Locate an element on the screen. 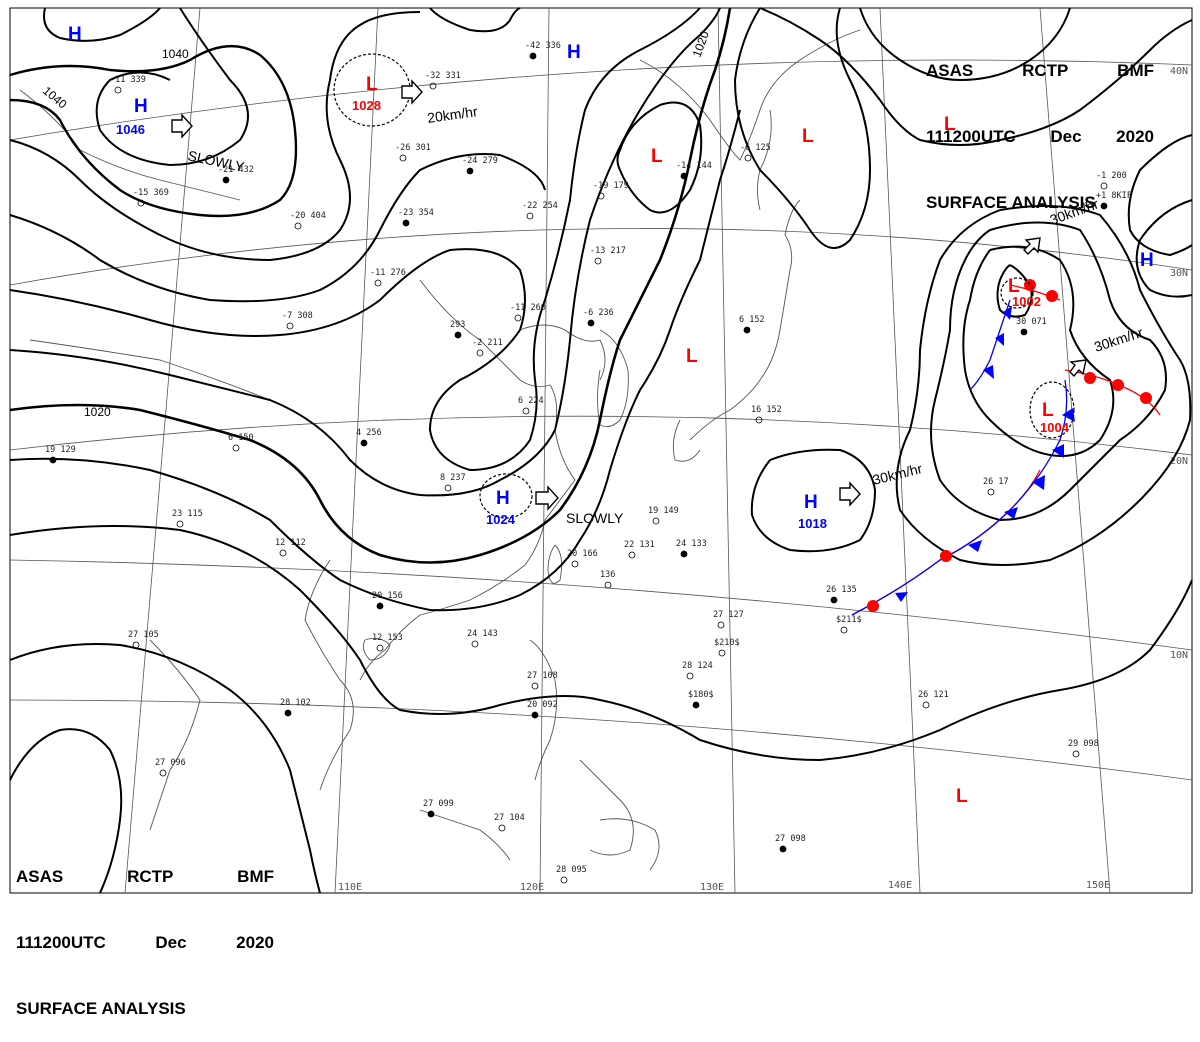  station-label: 6 150 is located at coordinates (241, 438).